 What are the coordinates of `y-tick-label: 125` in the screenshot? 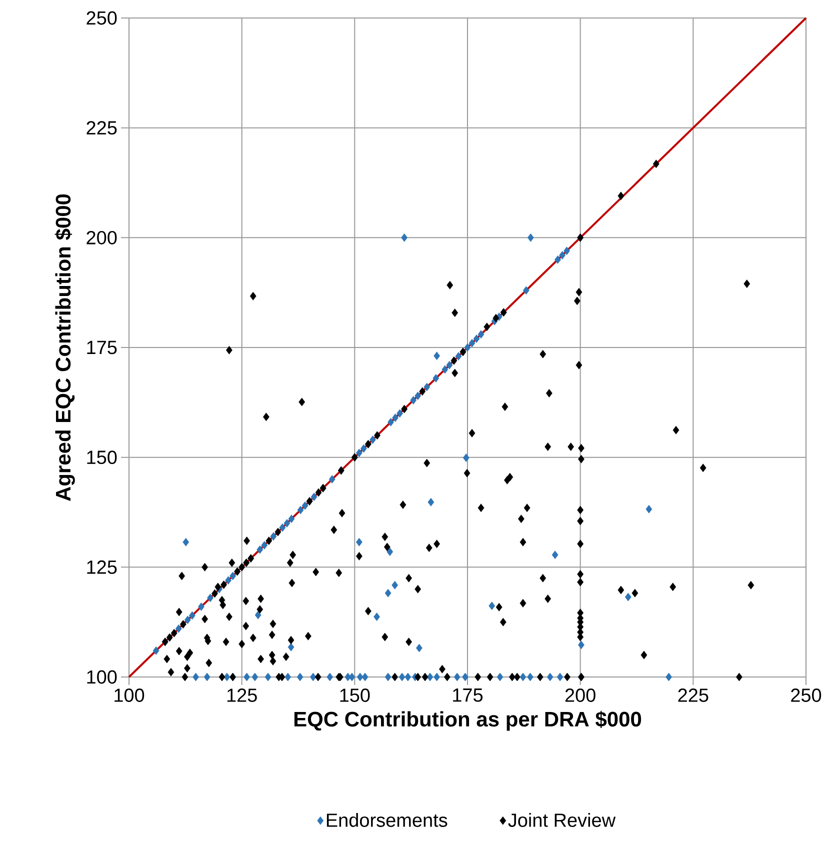 It's located at (102, 567).